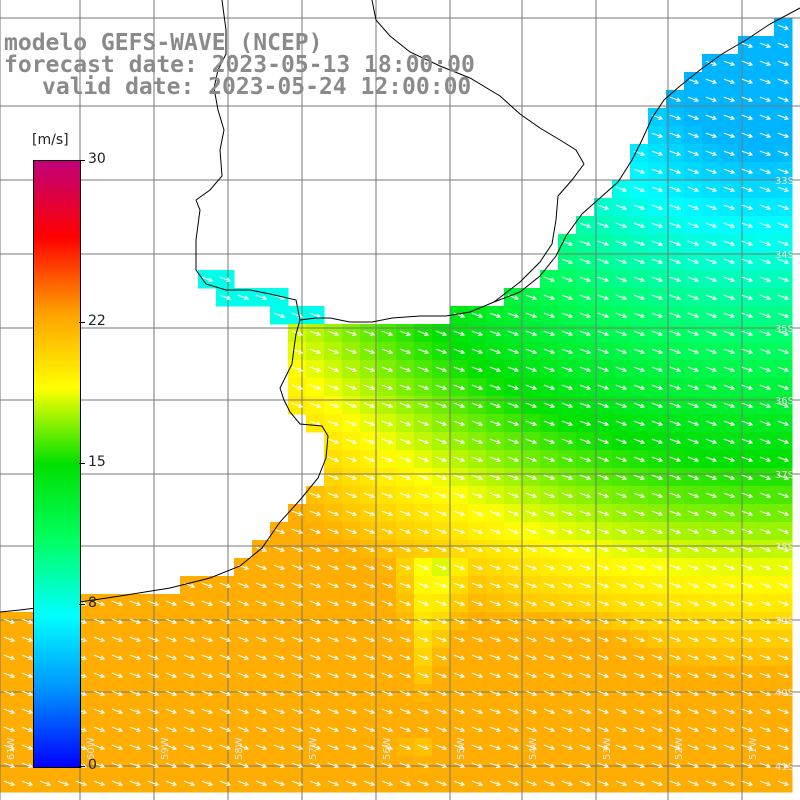  Describe the element at coordinates (239, 65) in the screenshot. I see `map-title-forecast-date: forecast date: 2023-05-13 18:00:00` at that location.